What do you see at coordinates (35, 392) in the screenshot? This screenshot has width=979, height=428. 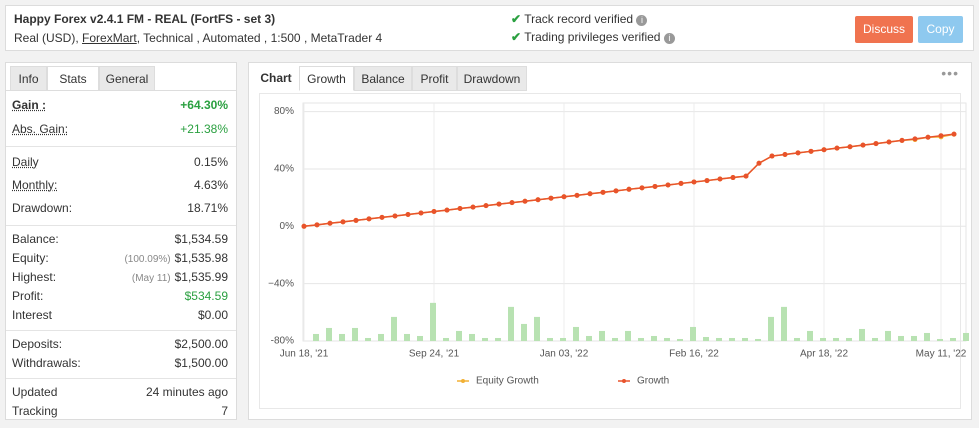 I see `stat-label: Updated` at bounding box center [35, 392].